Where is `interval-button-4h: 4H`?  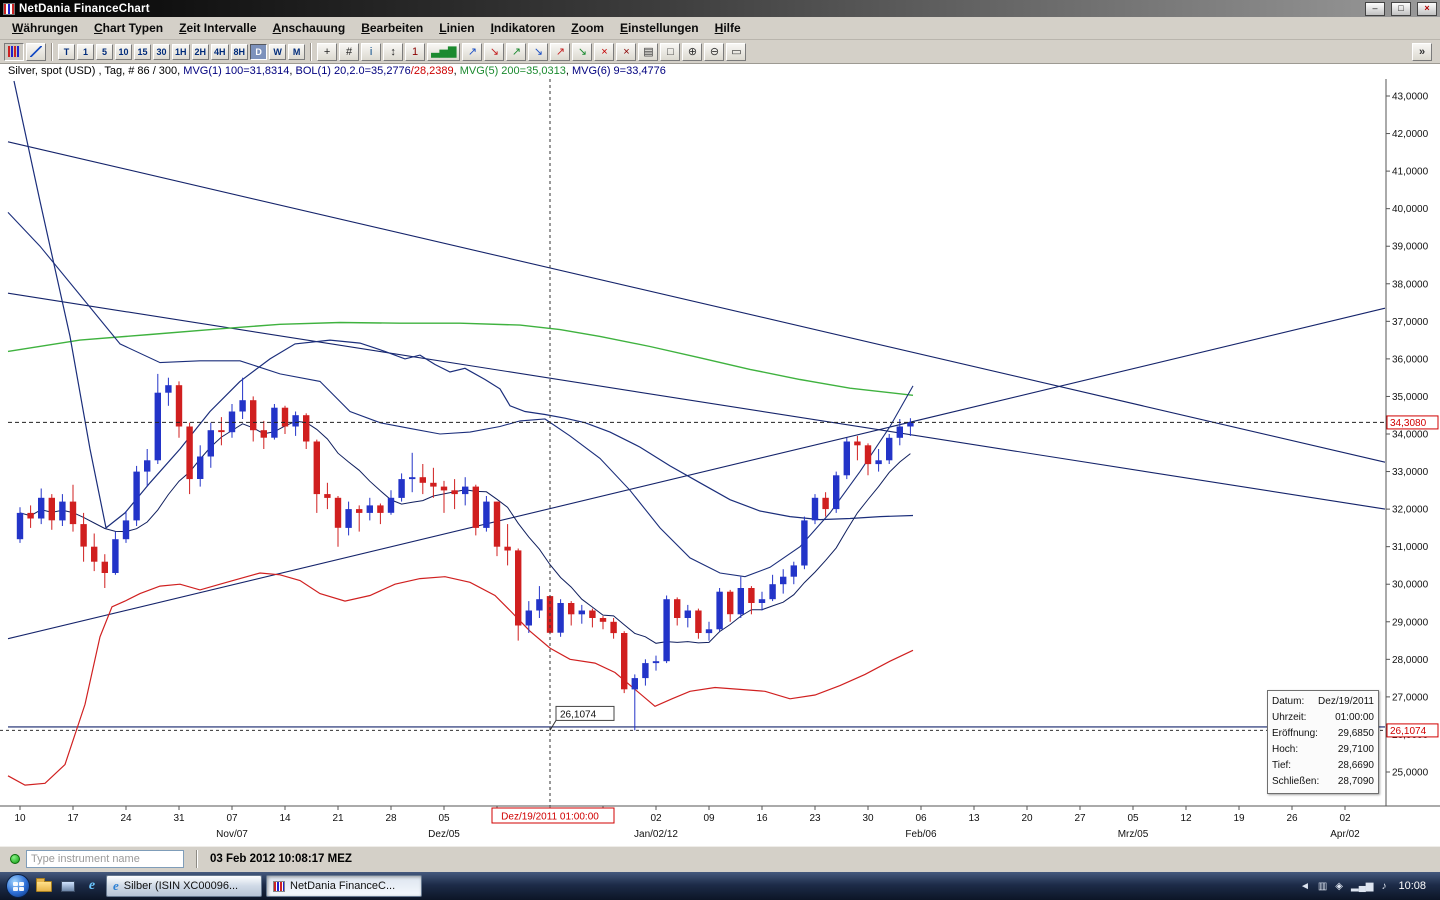
interval-button-4h: 4H is located at coordinates (220, 51).